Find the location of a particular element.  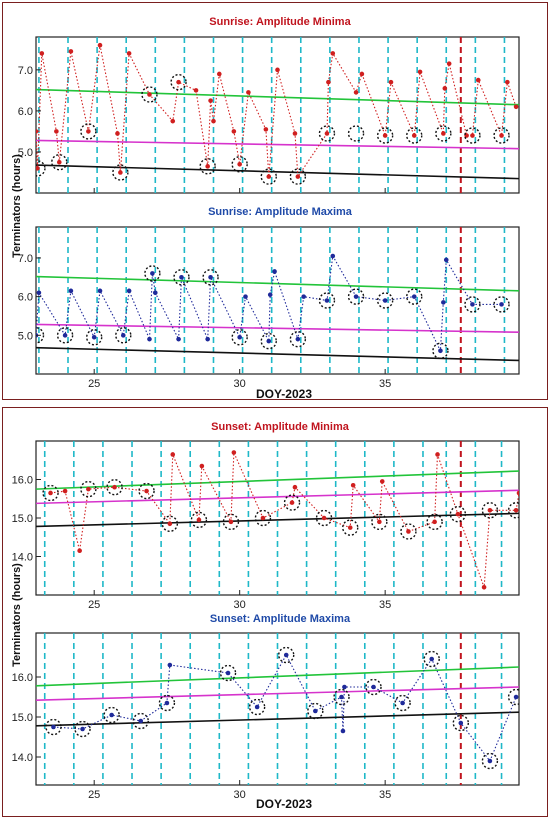

chart-title: Sunrise: Amplitude Minima is located at coordinates (280, 22).